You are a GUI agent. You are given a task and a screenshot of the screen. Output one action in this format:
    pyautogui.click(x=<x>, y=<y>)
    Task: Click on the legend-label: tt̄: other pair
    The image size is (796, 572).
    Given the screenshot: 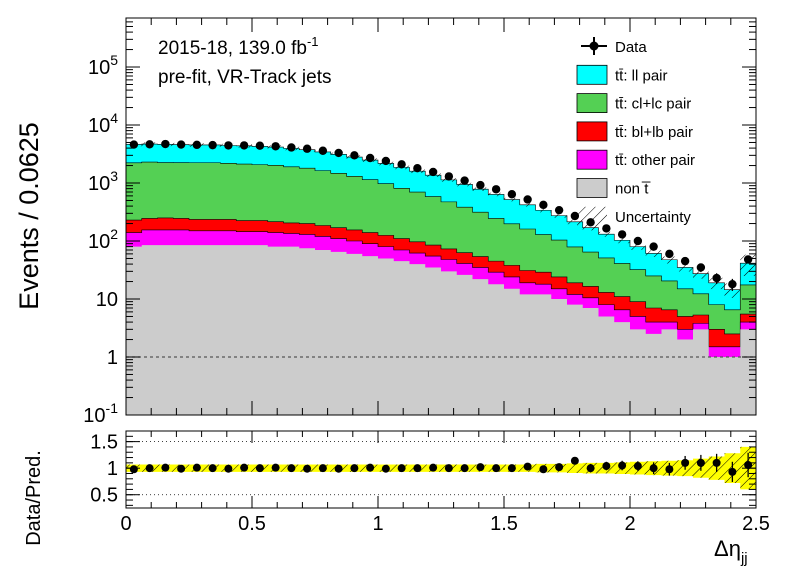 What is the action you would take?
    pyautogui.click(x=655, y=160)
    